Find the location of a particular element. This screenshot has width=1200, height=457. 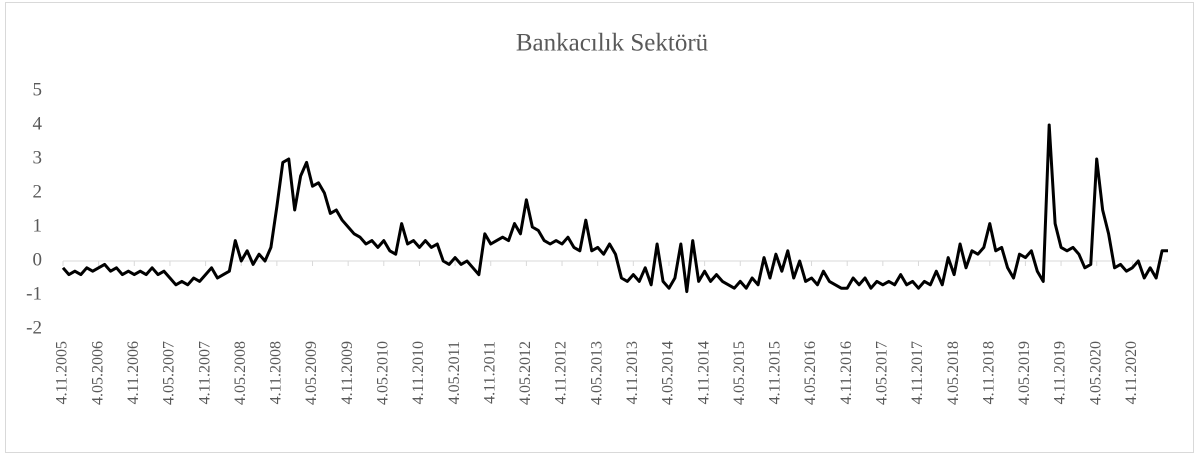

x-tick-label: 4.05.2011 is located at coordinates (454, 372).